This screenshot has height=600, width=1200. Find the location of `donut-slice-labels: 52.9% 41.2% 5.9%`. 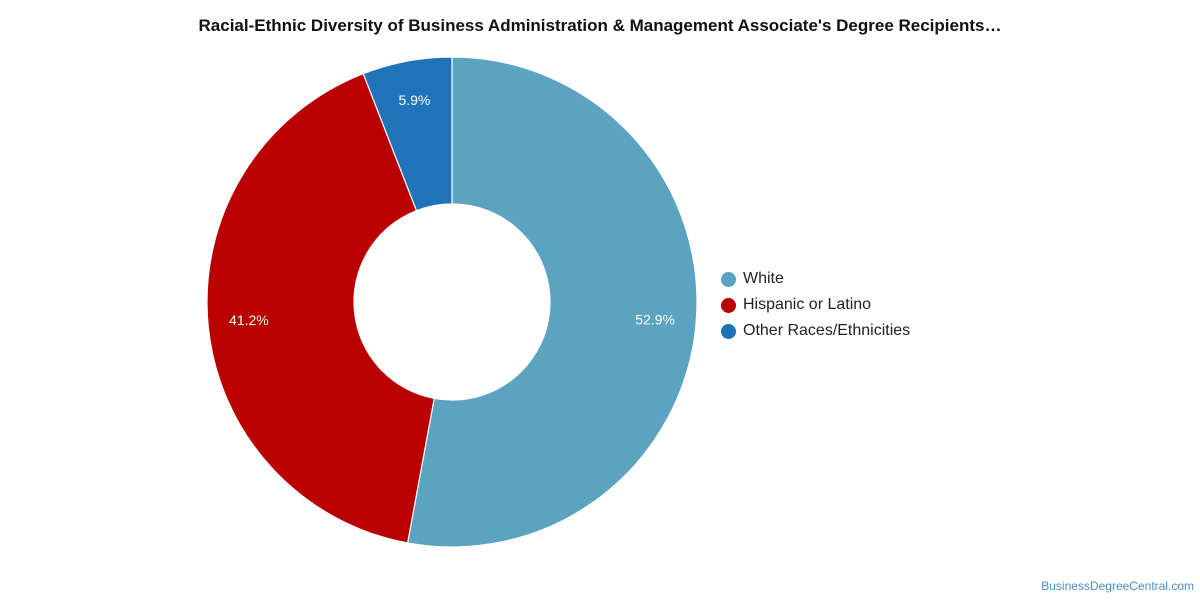

donut-slice-labels: 52.9% 41.2% 5.9% is located at coordinates (452, 210).